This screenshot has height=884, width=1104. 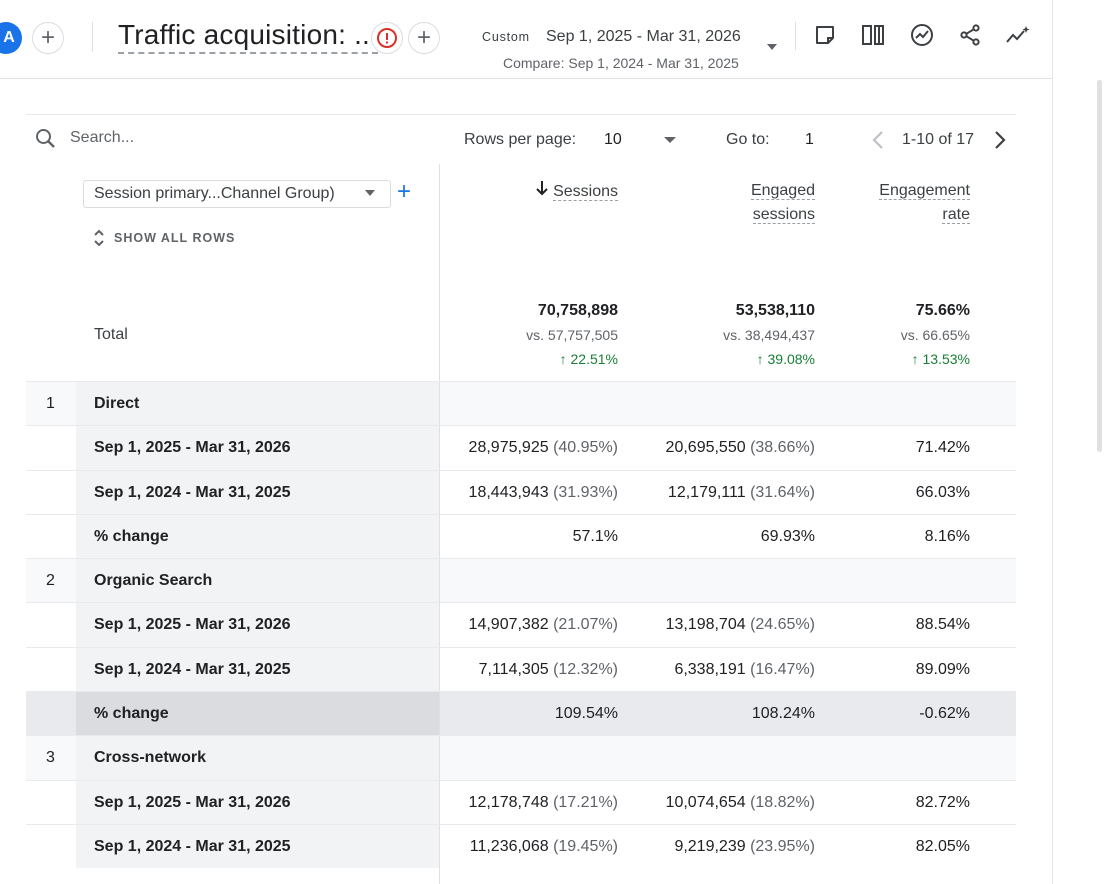 I want to click on sessions-value: 57.1%, so click(x=595, y=536).